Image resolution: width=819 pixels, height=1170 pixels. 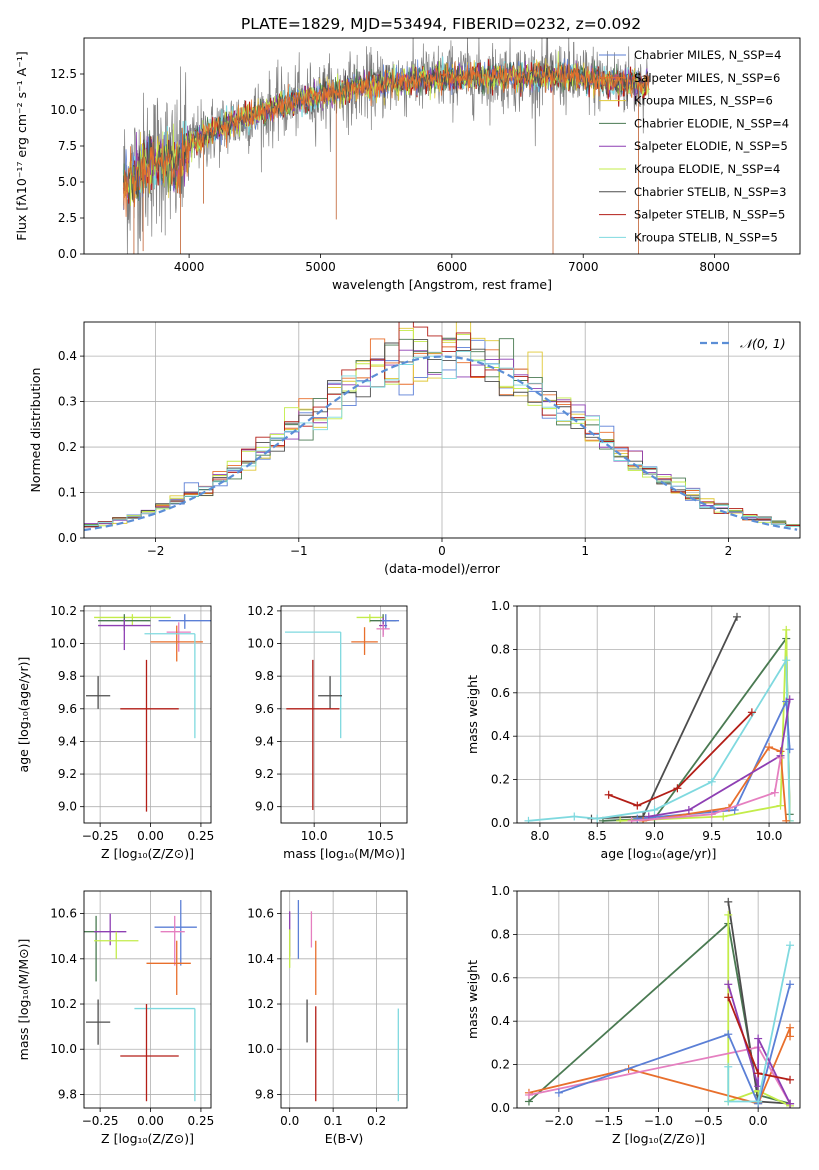 I want to click on histogram-kroupa_stelib, so click(x=442, y=439).